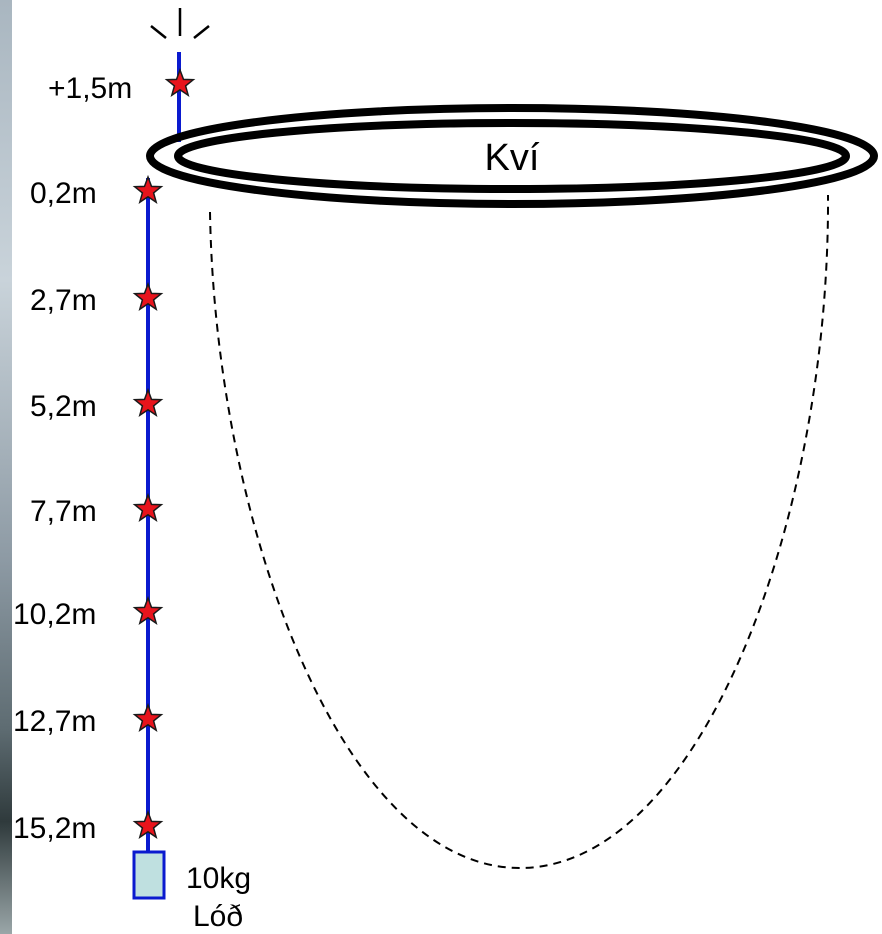 The width and height of the screenshot is (882, 934). Describe the element at coordinates (90, 88) in the screenshot. I see `depth-label: +1,5m` at that location.